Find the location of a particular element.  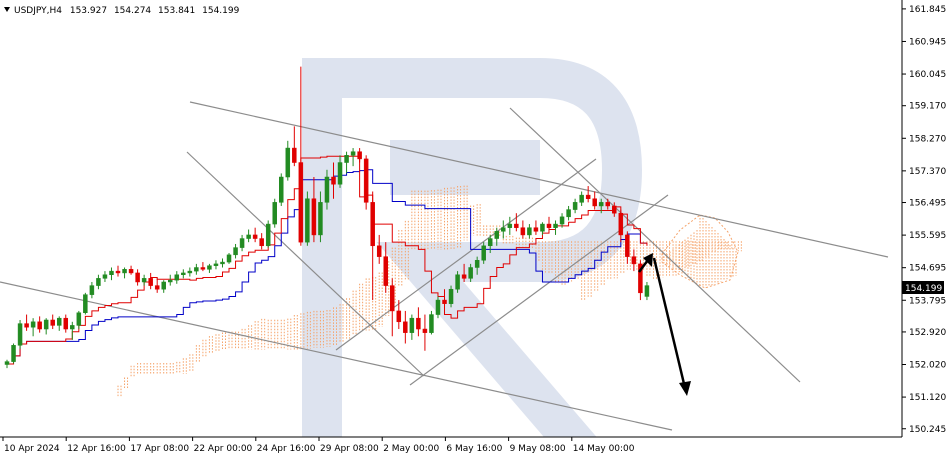

header-high: 154.274 is located at coordinates (132, 11).